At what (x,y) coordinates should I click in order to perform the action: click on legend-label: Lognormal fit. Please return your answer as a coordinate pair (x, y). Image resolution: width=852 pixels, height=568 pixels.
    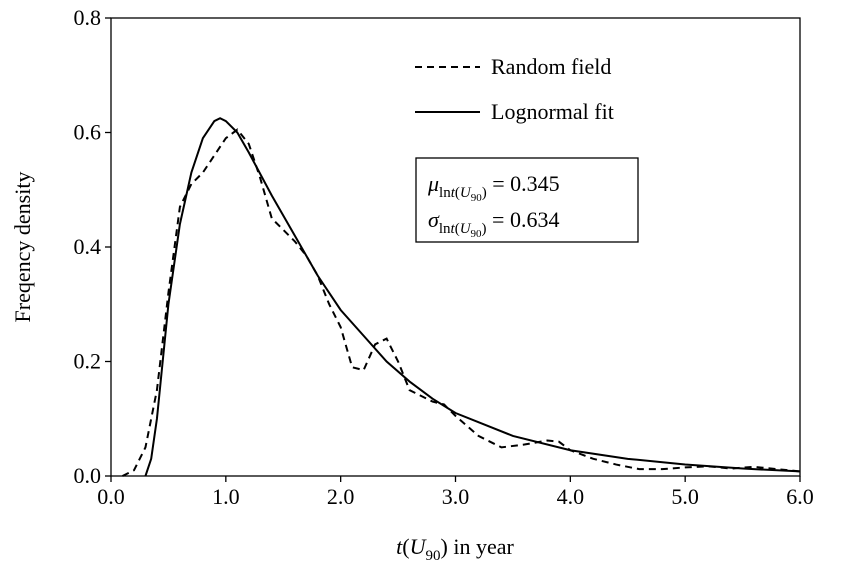
    Looking at the image, I should click on (552, 111).